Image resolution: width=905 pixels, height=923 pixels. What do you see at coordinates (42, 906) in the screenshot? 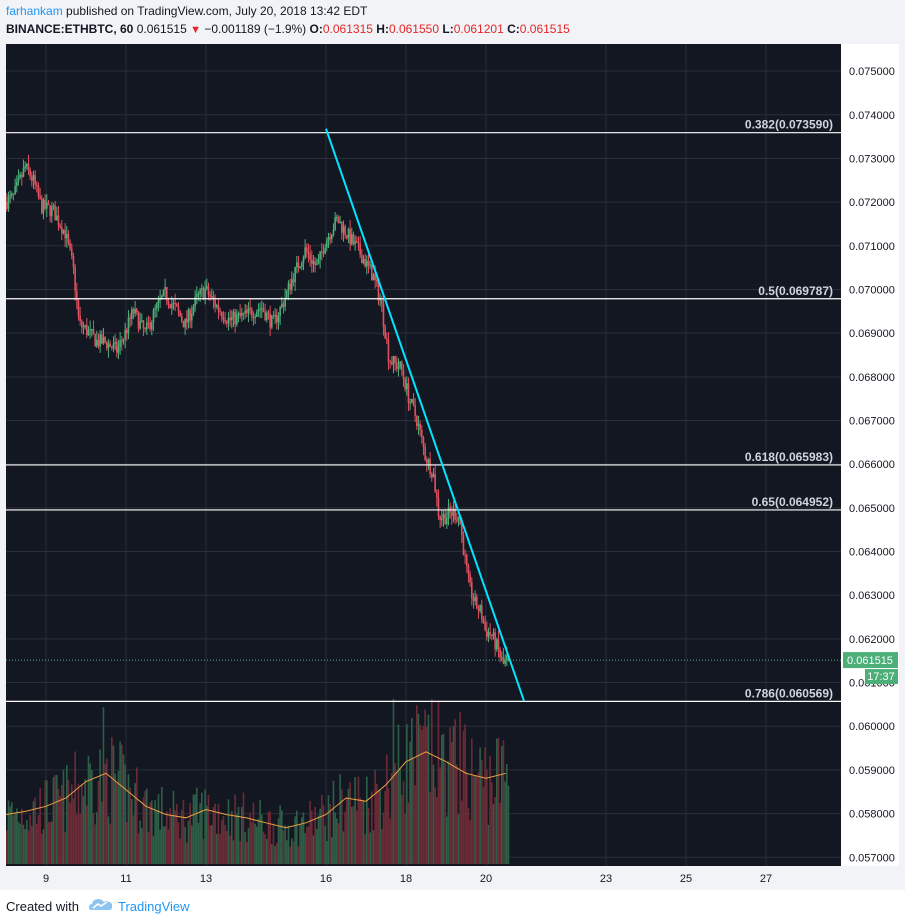
I see `created-with-label: Created with` at bounding box center [42, 906].